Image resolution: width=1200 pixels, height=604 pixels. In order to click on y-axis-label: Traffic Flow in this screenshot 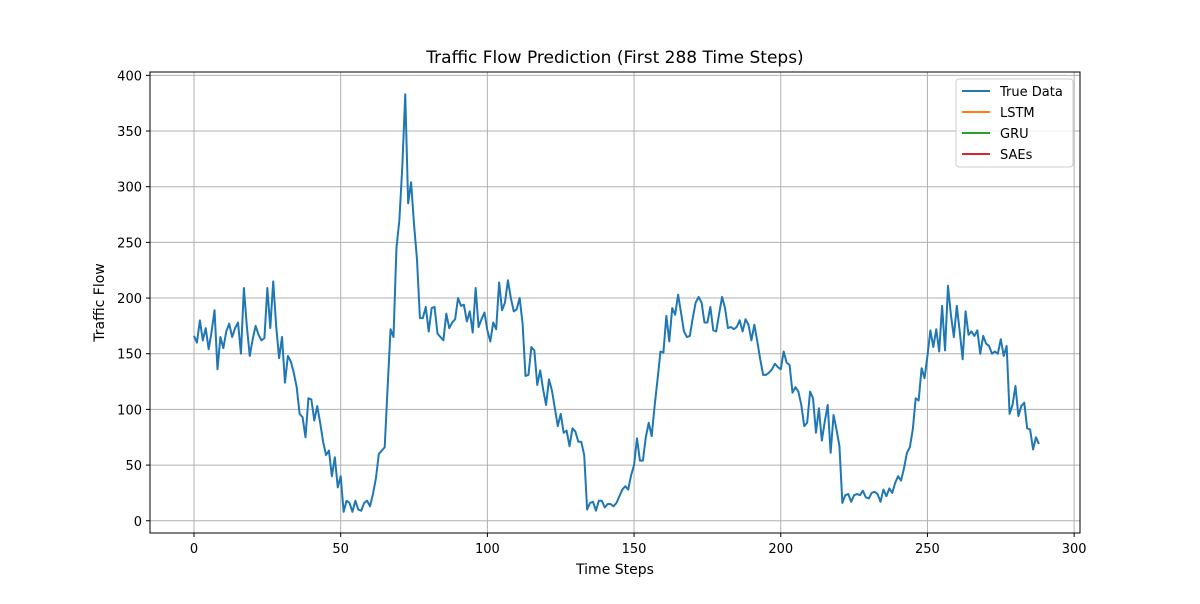, I will do `click(100, 302)`.